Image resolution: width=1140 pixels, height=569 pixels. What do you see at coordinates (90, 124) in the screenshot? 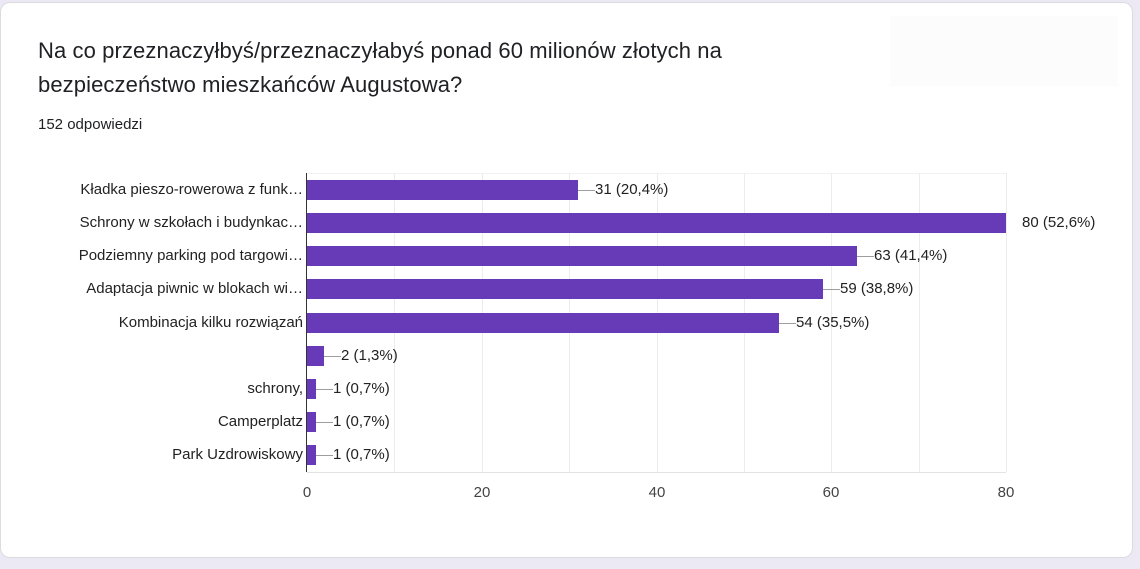
I see `response-count: 152 odpowiedzi` at bounding box center [90, 124].